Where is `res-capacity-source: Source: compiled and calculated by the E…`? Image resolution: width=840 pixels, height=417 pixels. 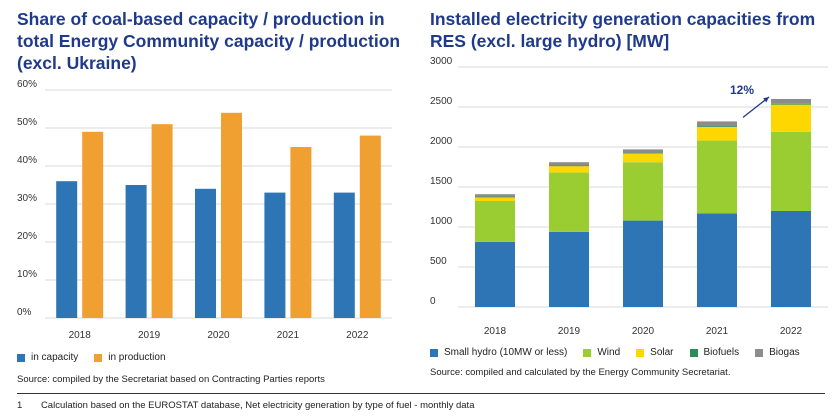 res-capacity-source: Source: compiled and calculated by the E… is located at coordinates (580, 372).